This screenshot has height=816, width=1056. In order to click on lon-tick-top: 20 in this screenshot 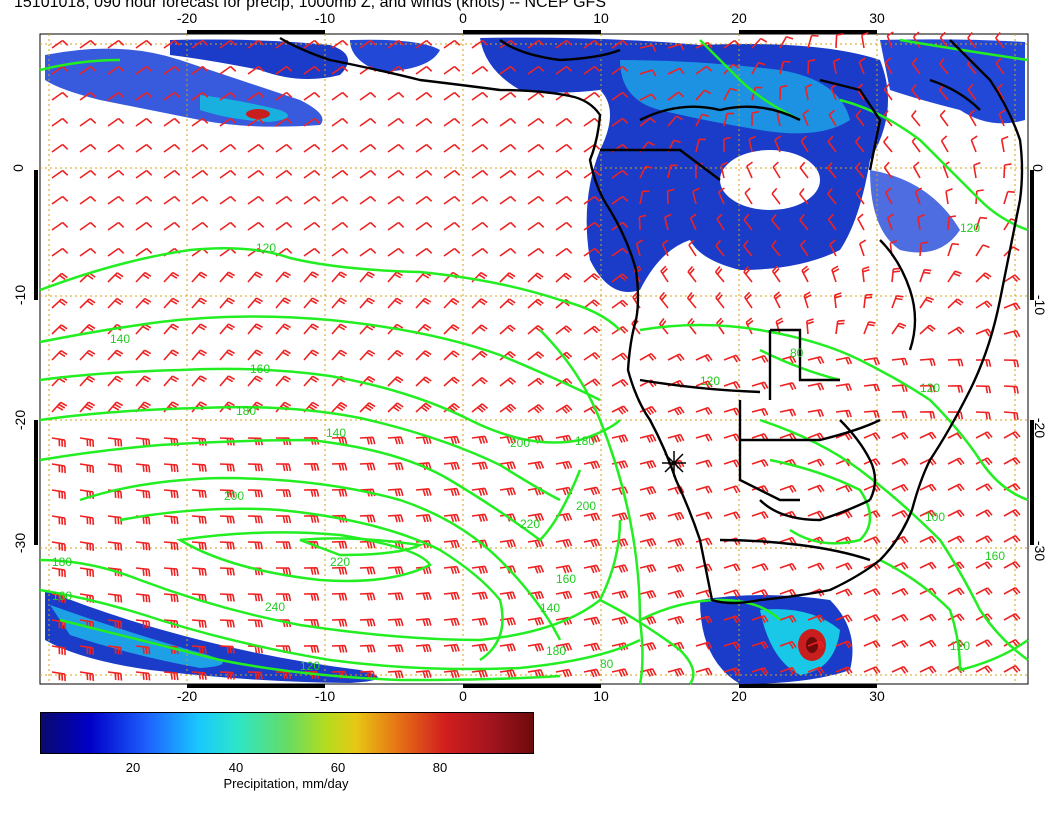, I will do `click(739, 18)`.